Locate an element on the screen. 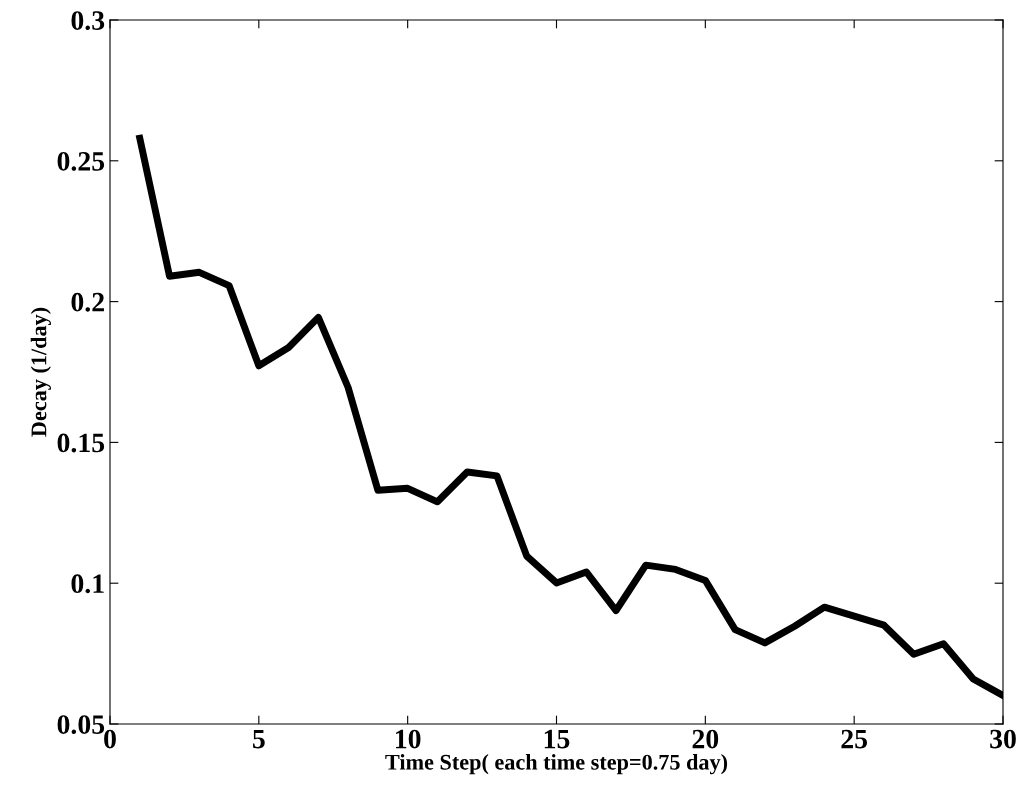 The height and width of the screenshot is (796, 1020). y-tick-label: 0.3 is located at coordinates (88, 21).